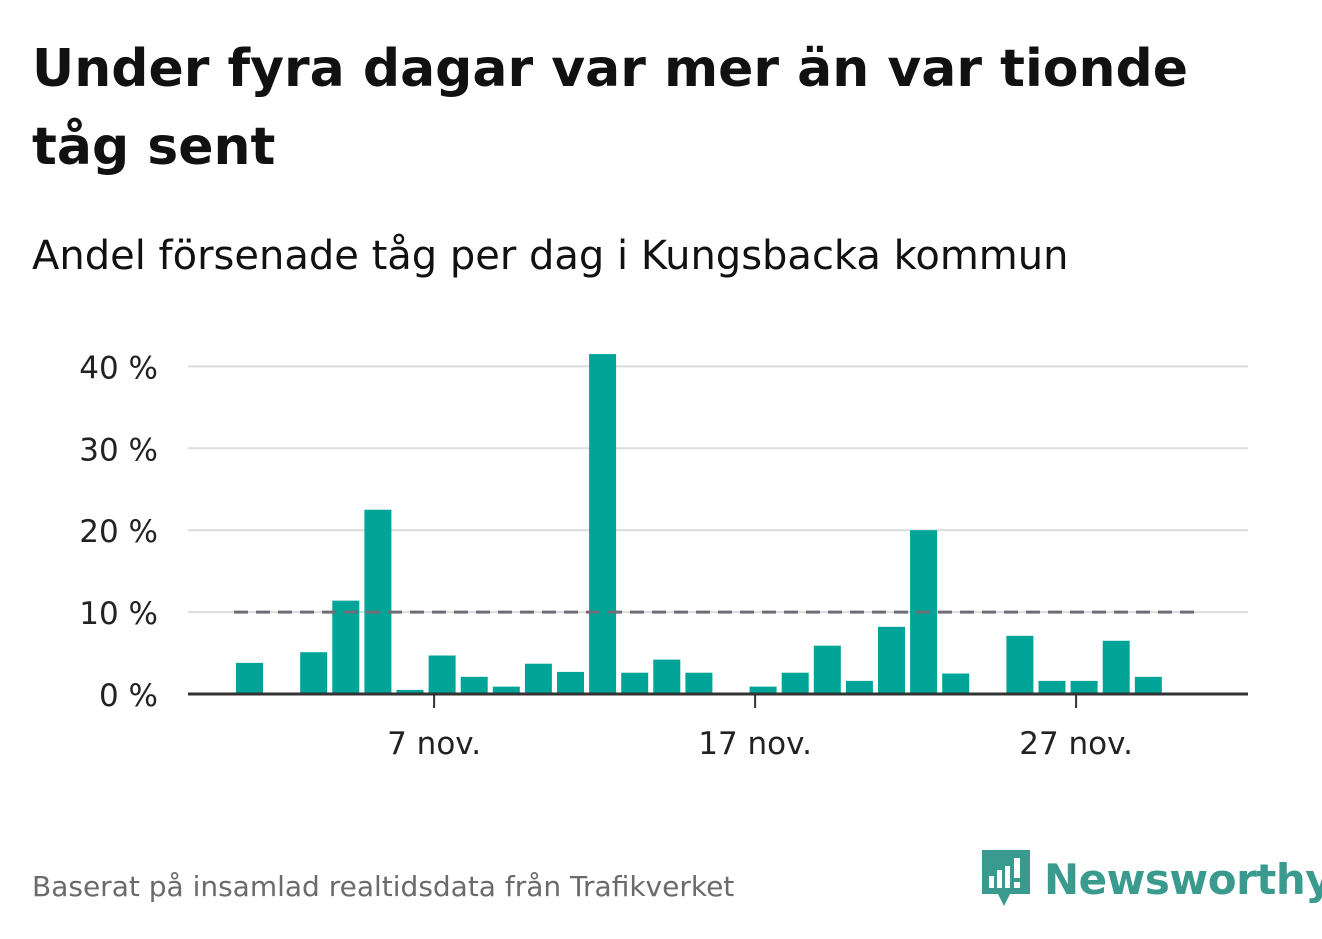  What do you see at coordinates (128, 696) in the screenshot?
I see `y-tick-label: 0 %` at bounding box center [128, 696].